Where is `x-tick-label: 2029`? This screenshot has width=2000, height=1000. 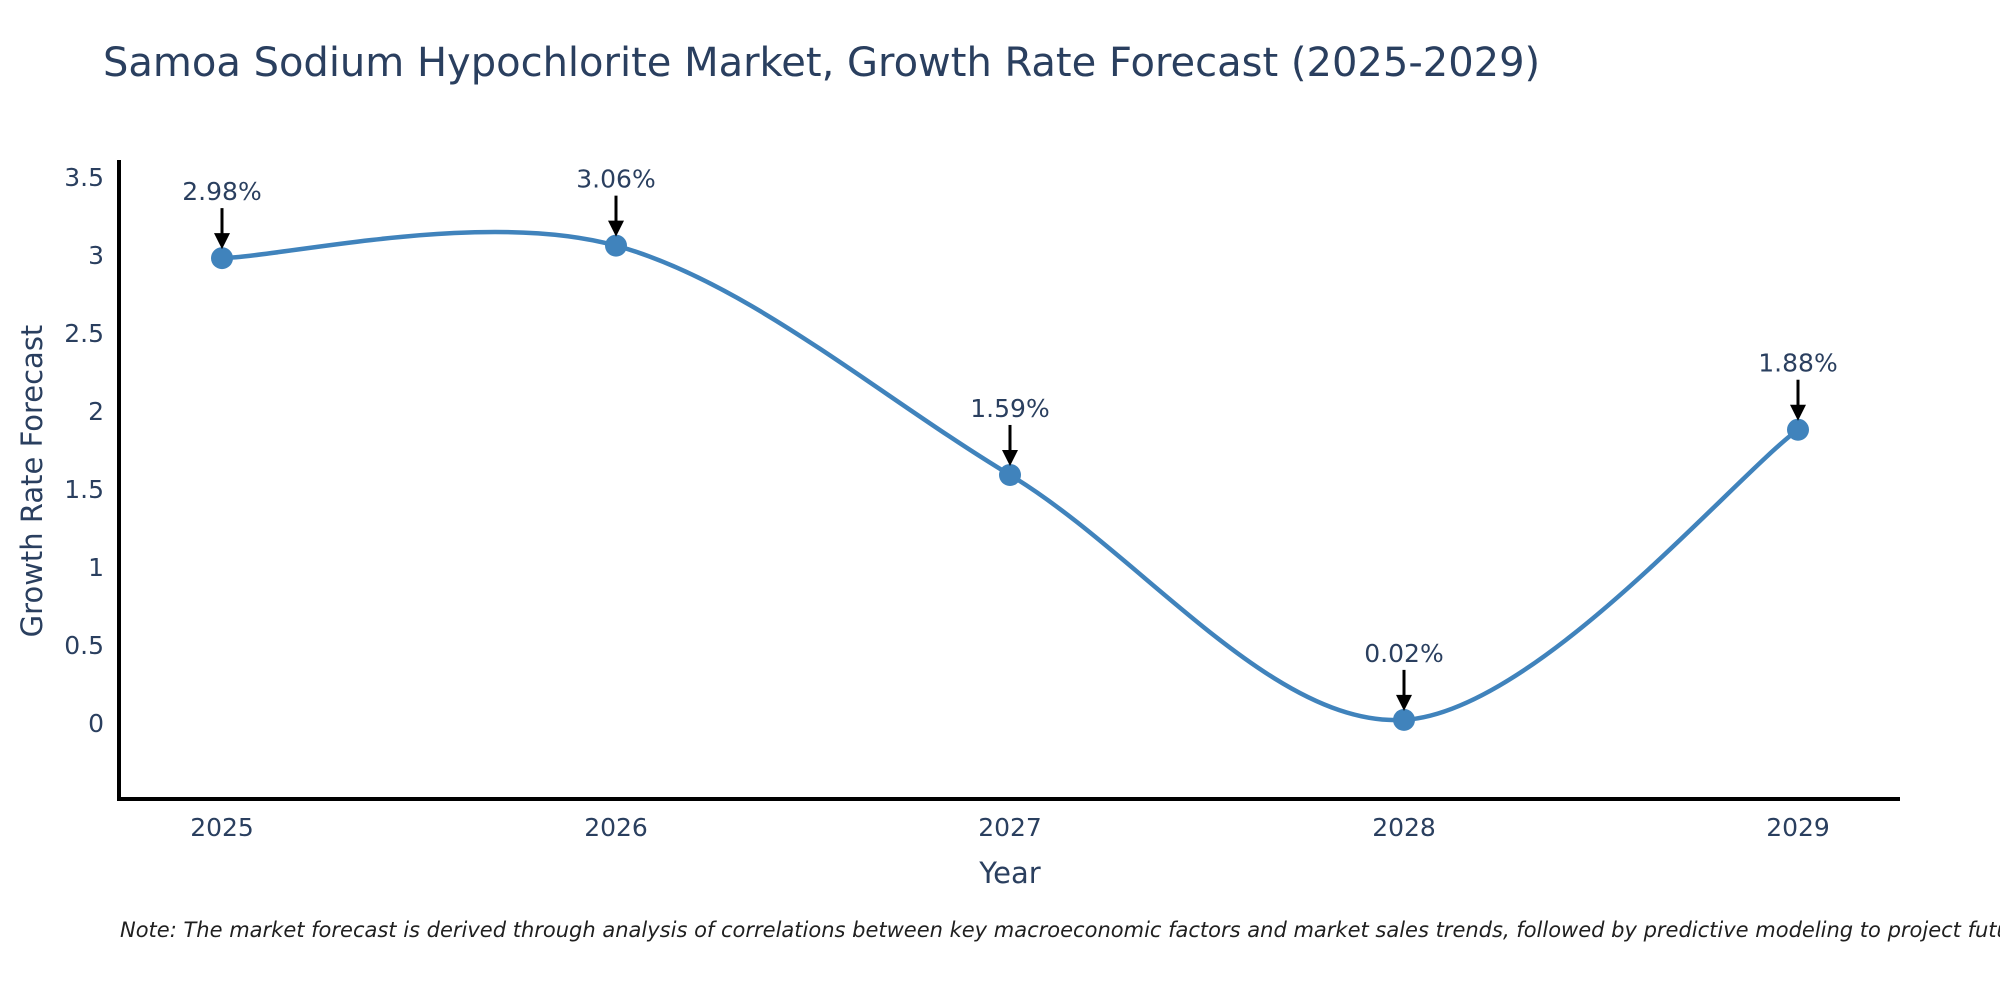
x-tick-label: 2029 is located at coordinates (1798, 827).